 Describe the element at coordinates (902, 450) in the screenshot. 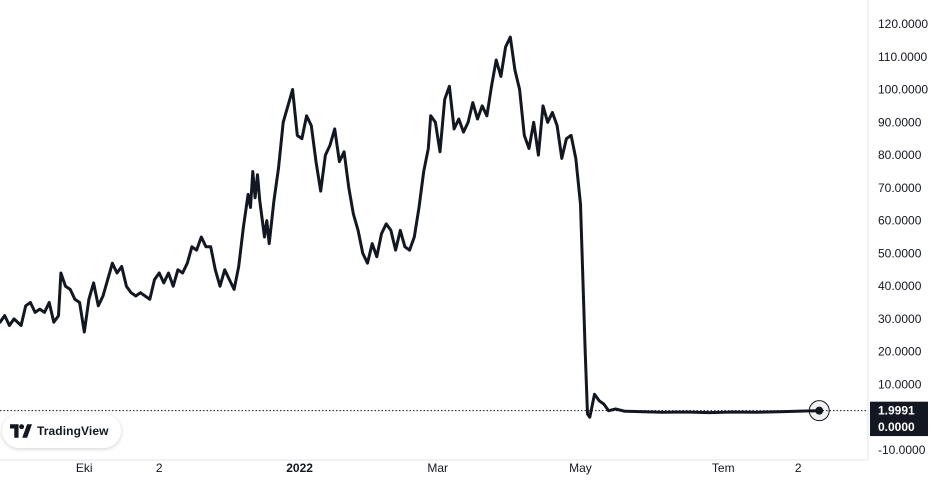

I see `y-tick-label: -10.0000` at that location.